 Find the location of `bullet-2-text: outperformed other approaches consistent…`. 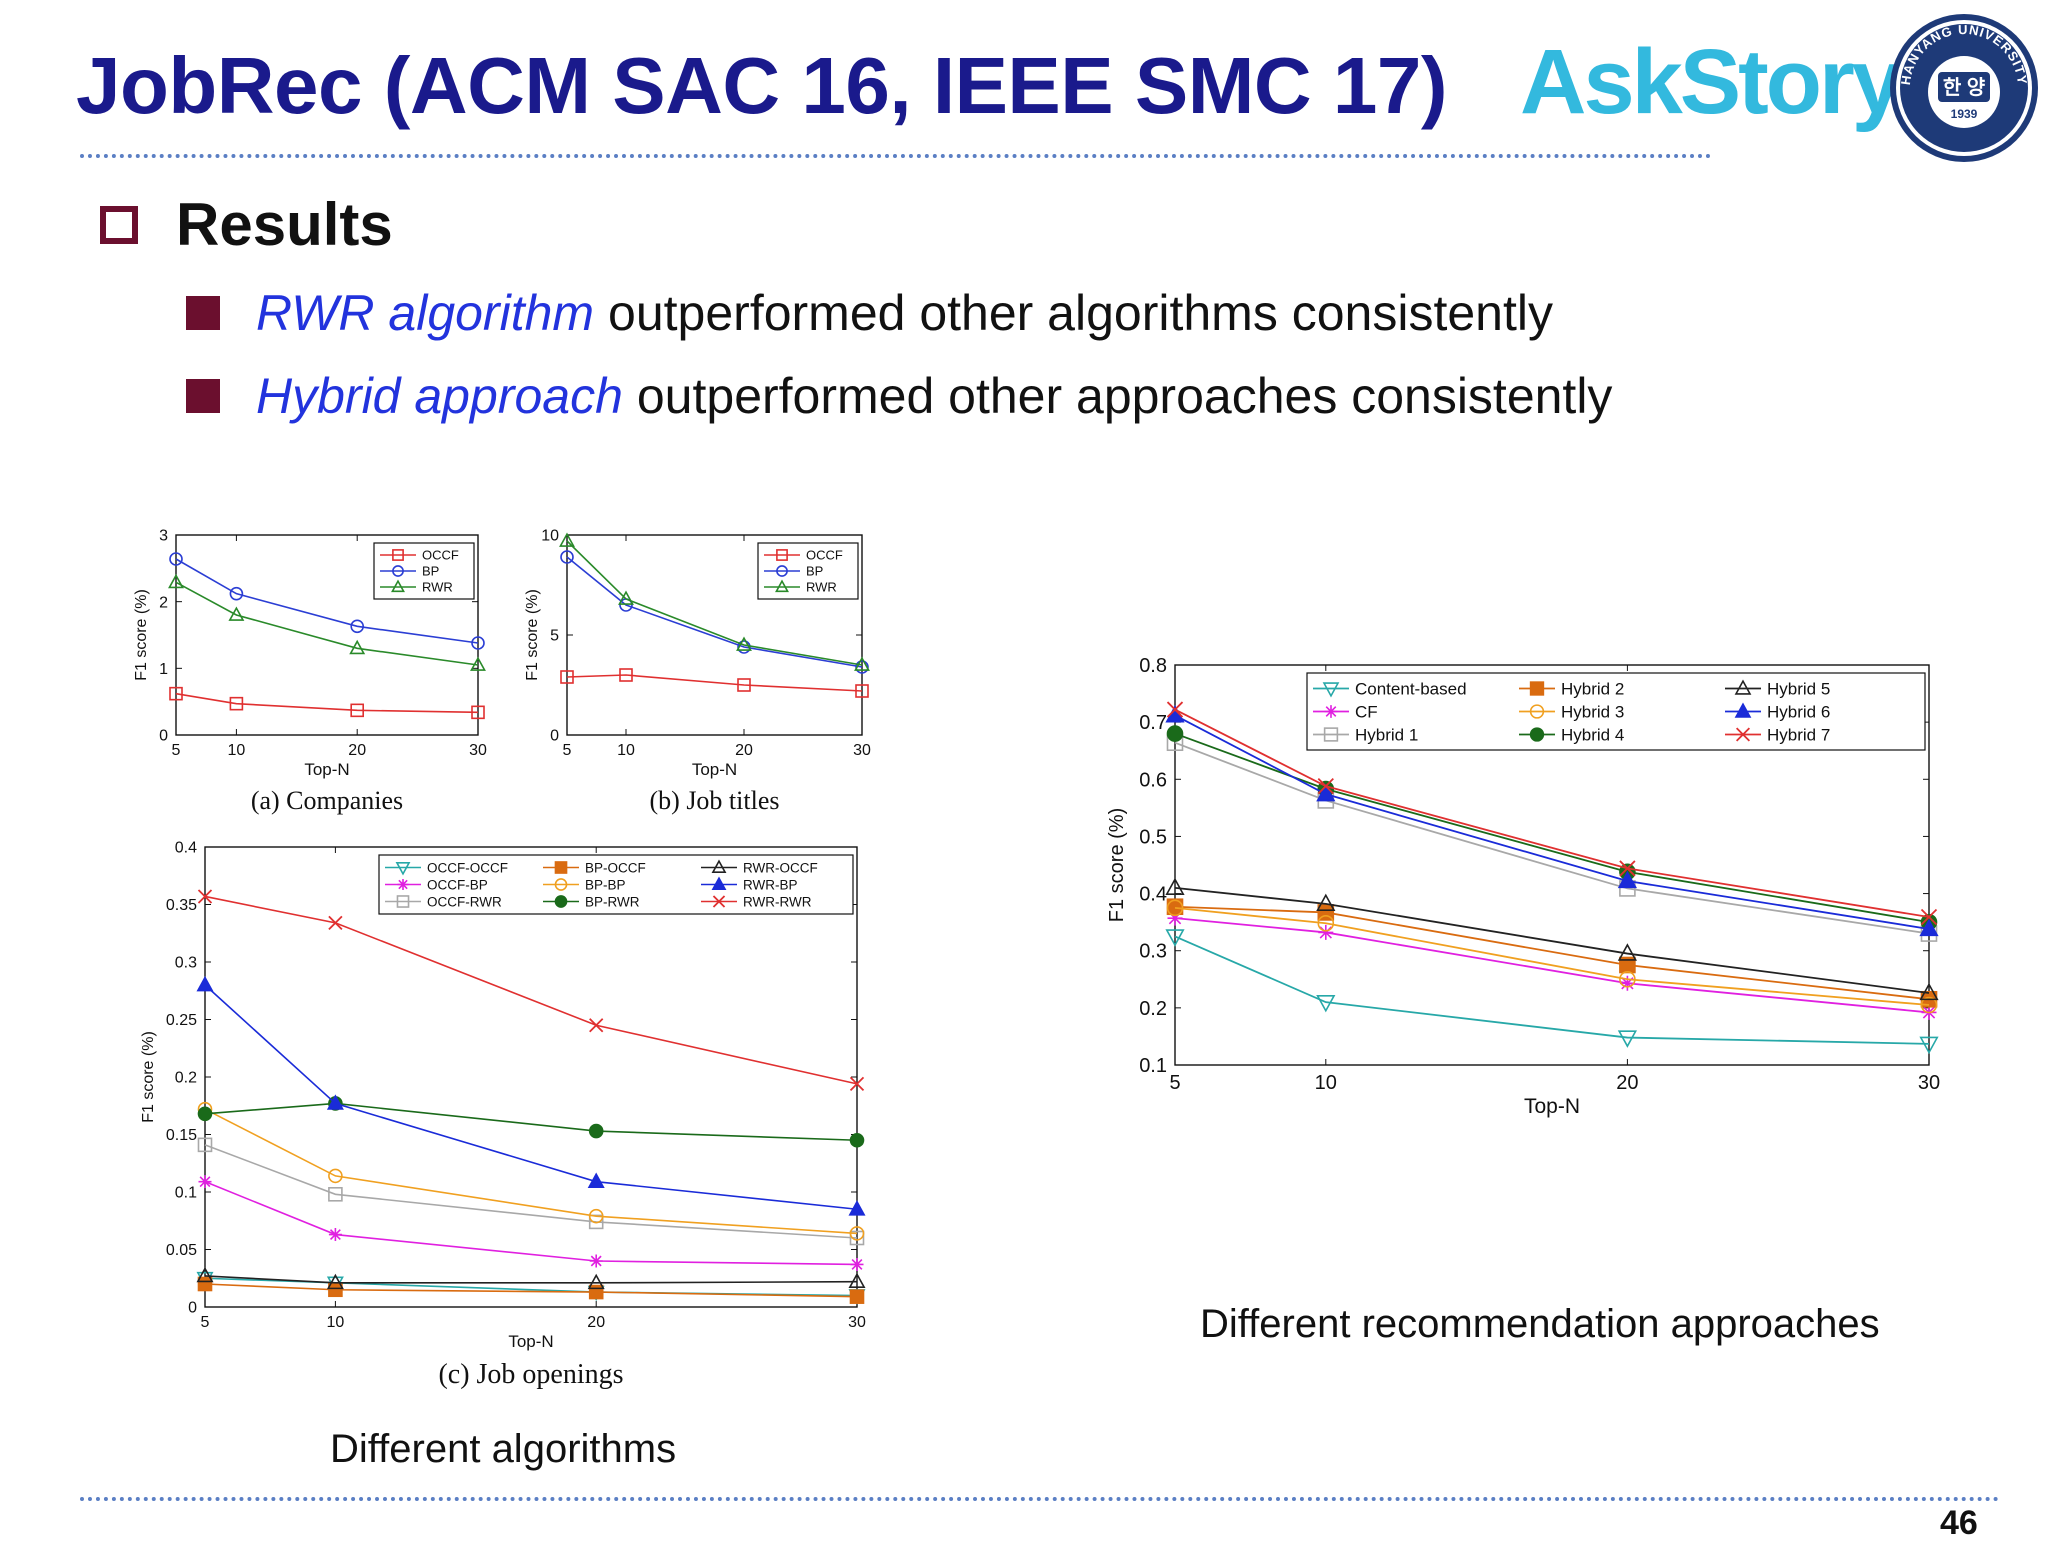

bullet-2-text: outperformed other approaches consistent… is located at coordinates (1124, 396).